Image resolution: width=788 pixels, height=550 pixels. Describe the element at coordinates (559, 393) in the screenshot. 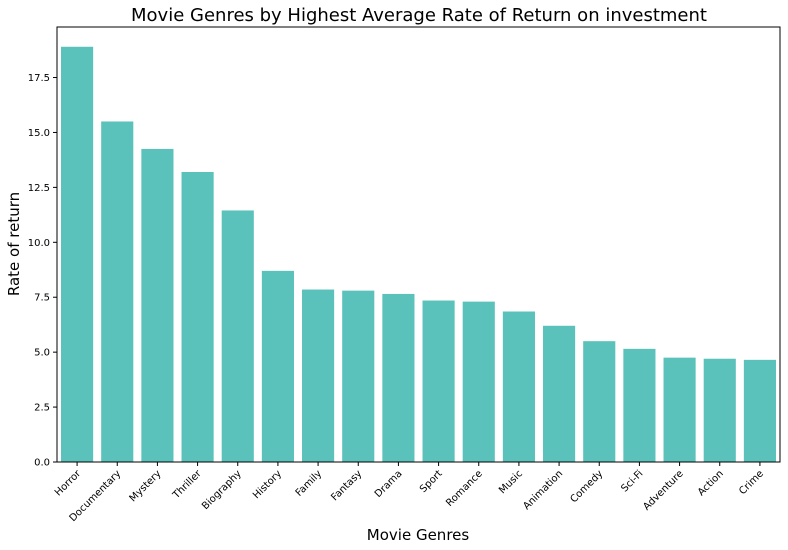

I see `bar-animation` at that location.